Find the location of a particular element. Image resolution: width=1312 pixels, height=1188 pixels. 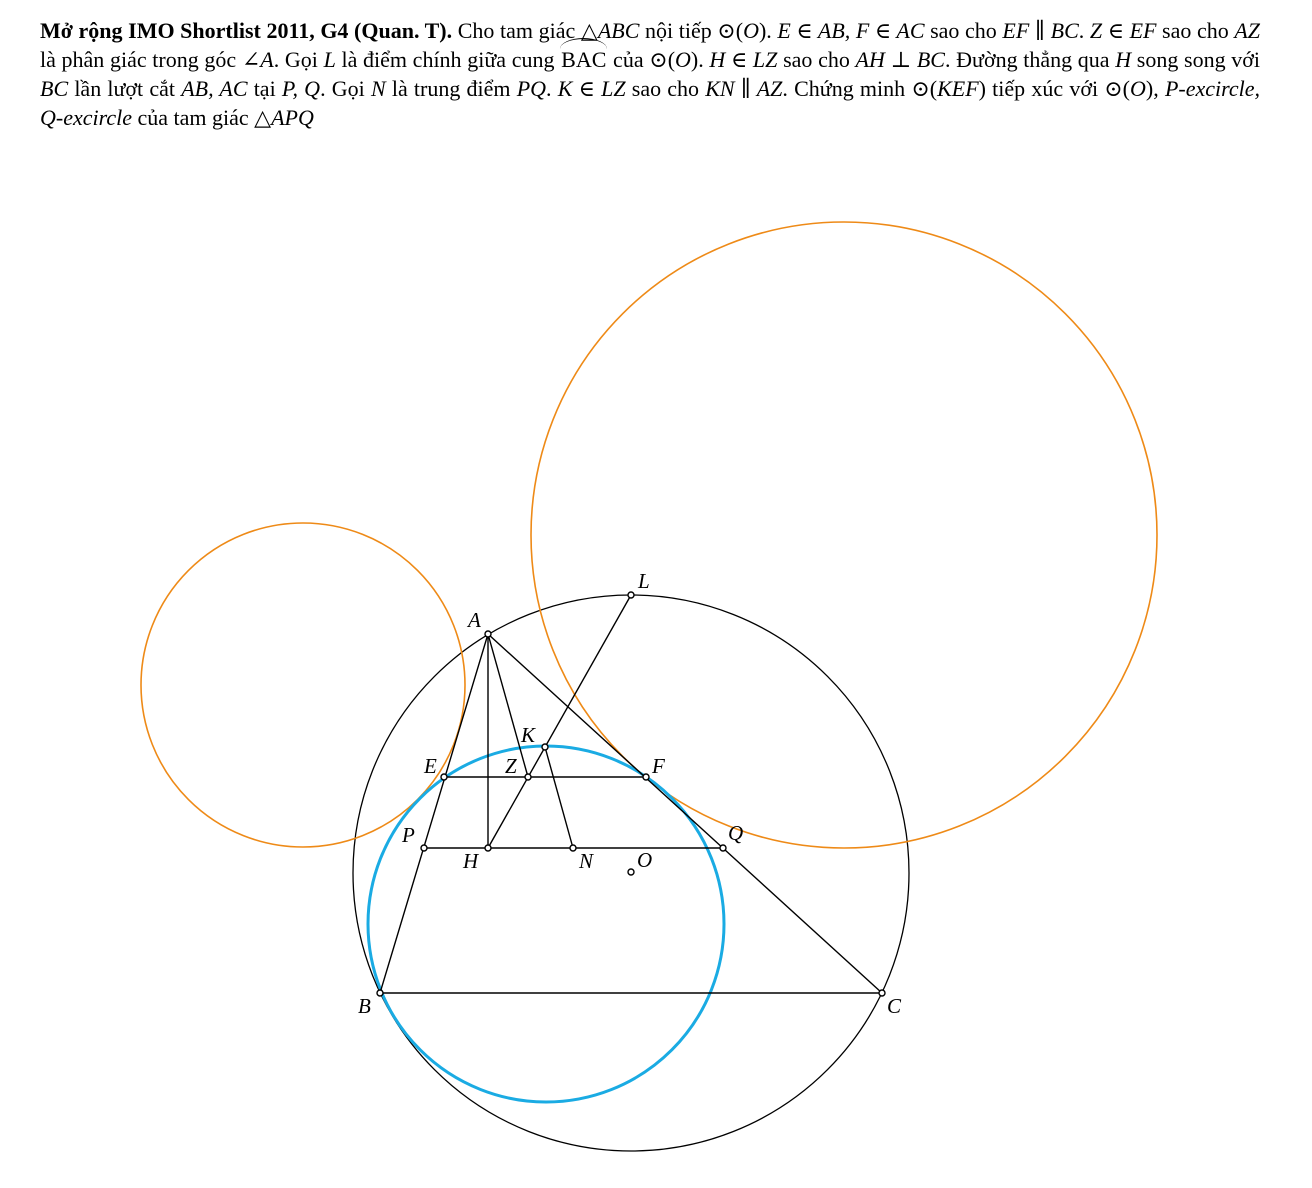

label-q: Q is located at coordinates (735, 833).